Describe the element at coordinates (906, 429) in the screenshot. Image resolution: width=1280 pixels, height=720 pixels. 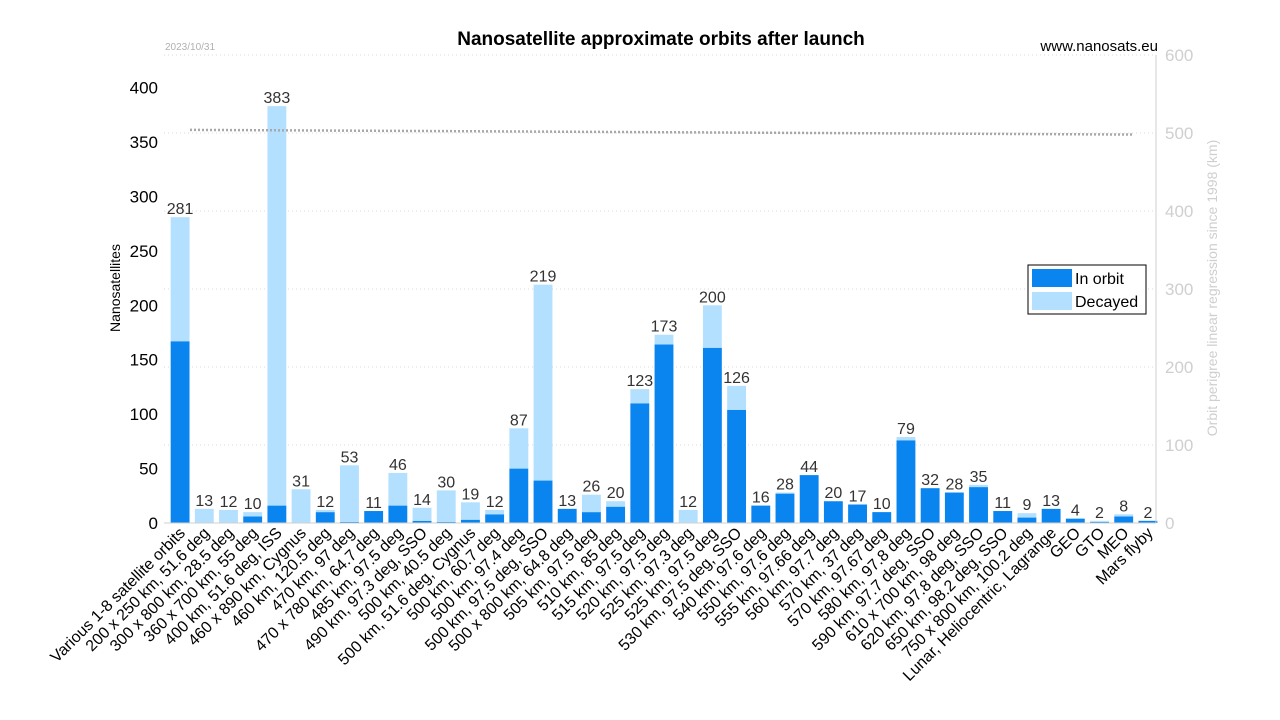
I see `data-label: 79` at that location.